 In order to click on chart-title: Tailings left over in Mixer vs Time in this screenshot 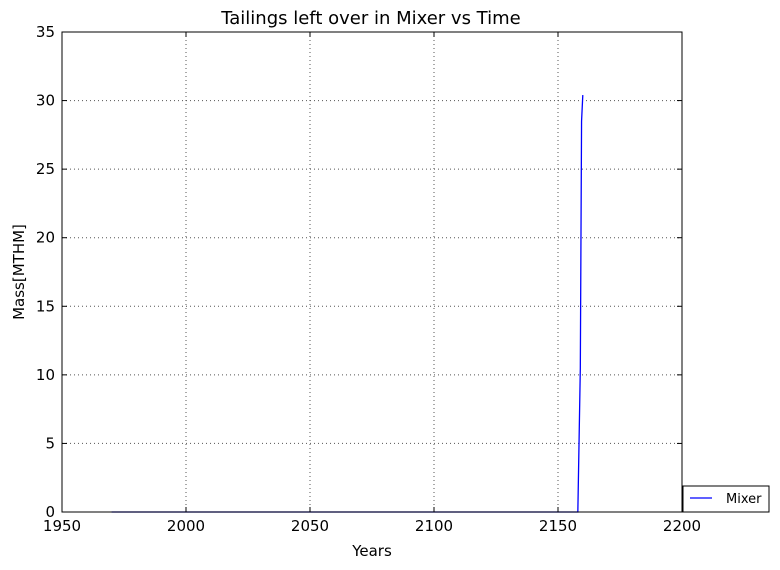, I will do `click(370, 18)`.